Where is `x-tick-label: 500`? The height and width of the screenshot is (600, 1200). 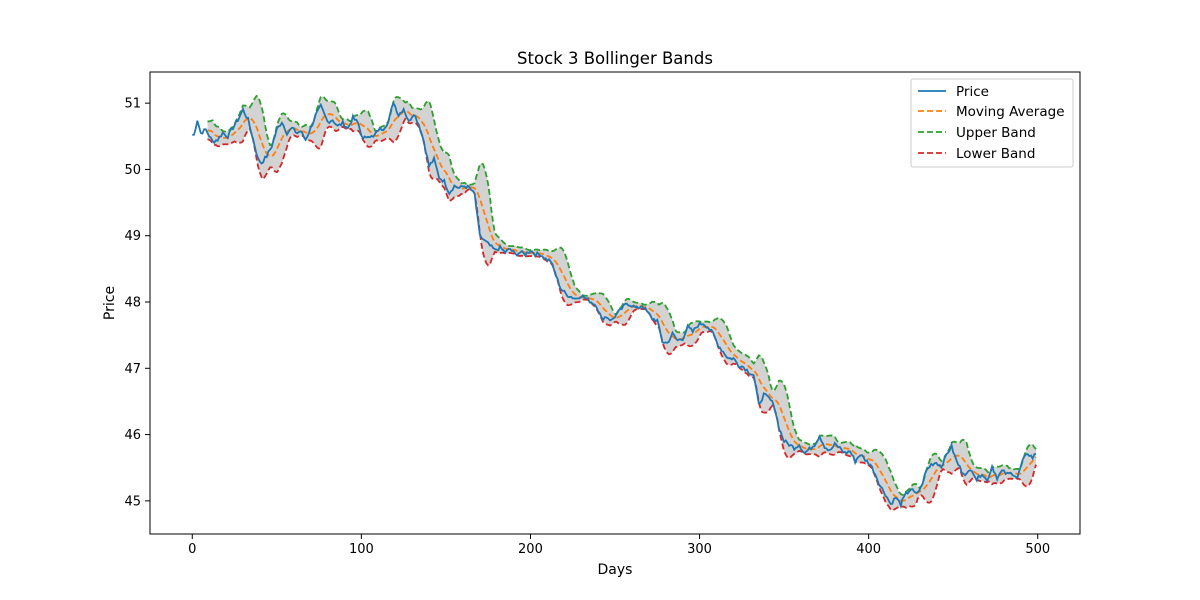 x-tick-label: 500 is located at coordinates (1037, 549).